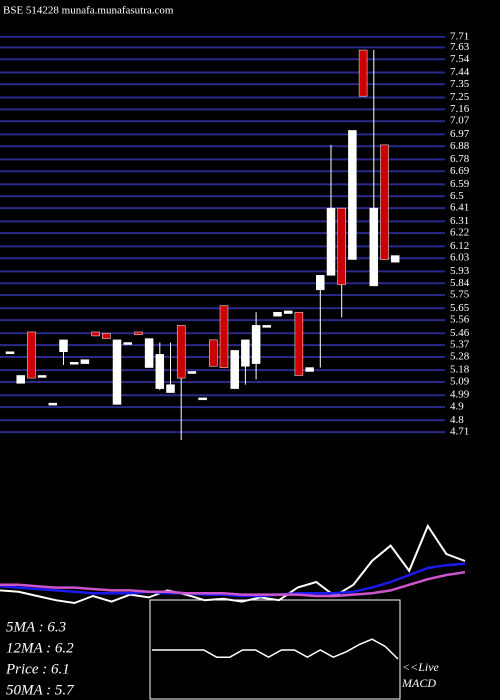 This screenshot has width=500, height=700. Describe the element at coordinates (36, 627) in the screenshot. I see `stat-label: 5MA : 6.3` at that location.